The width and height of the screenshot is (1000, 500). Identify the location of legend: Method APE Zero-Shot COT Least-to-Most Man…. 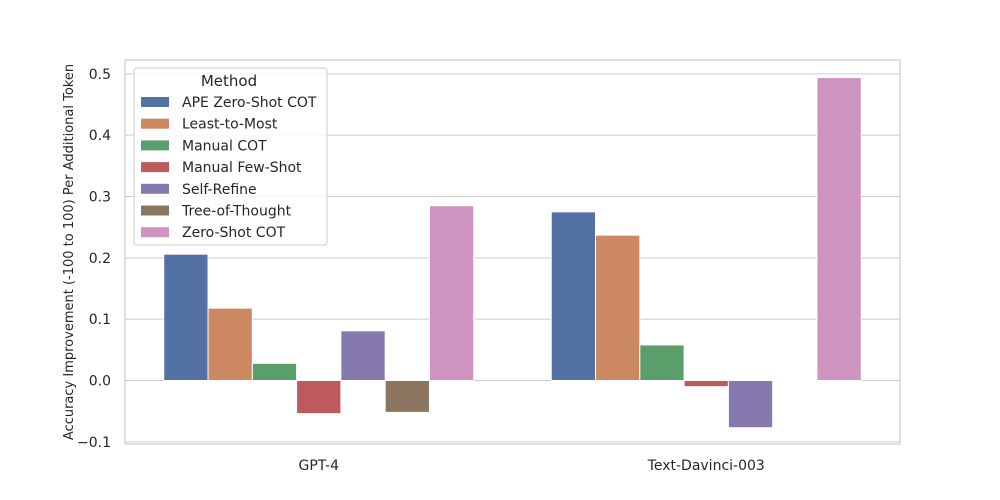
(230, 156).